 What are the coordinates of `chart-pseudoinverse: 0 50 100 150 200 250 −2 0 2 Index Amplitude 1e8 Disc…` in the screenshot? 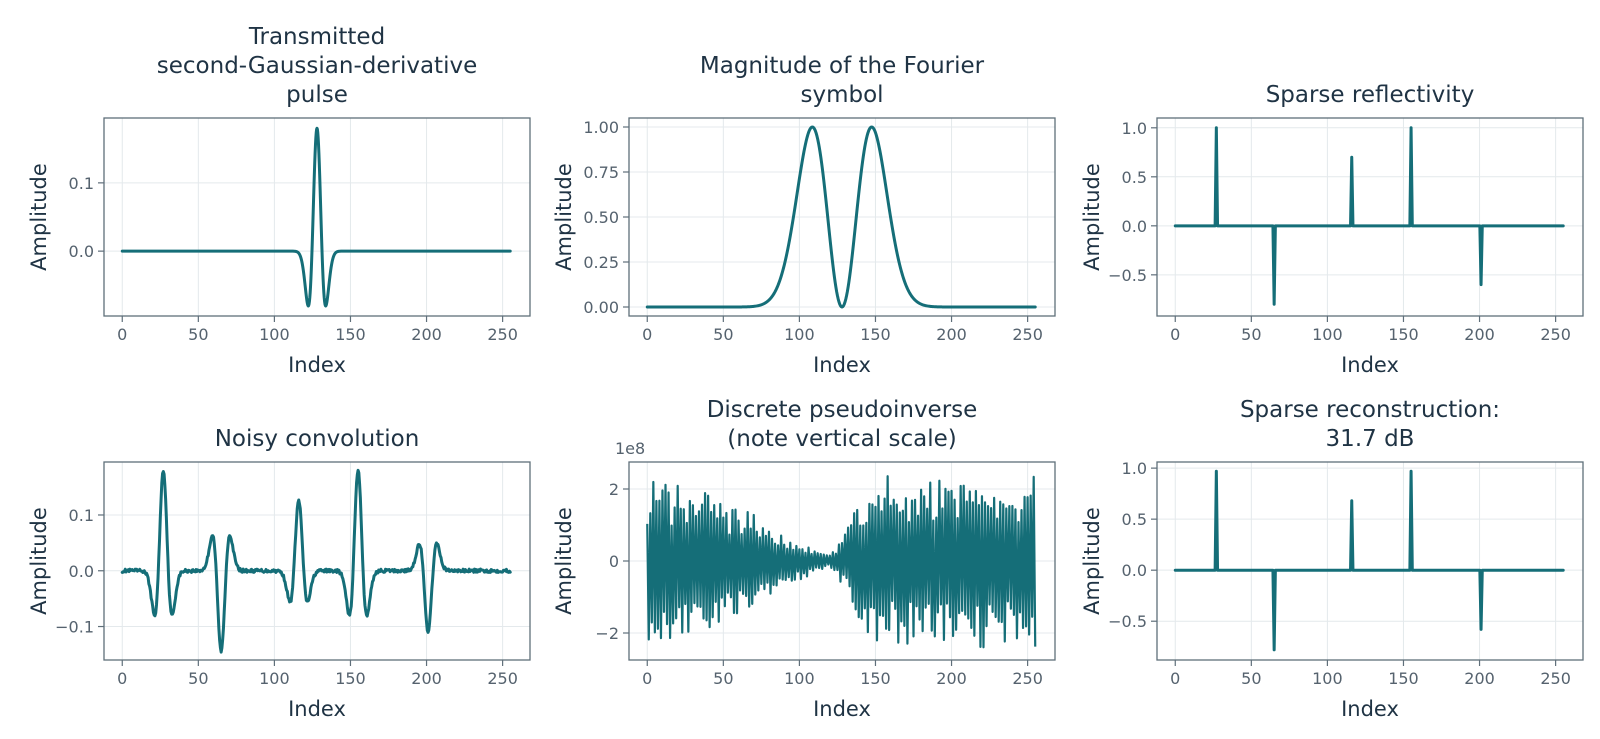 It's located at (804, 559).